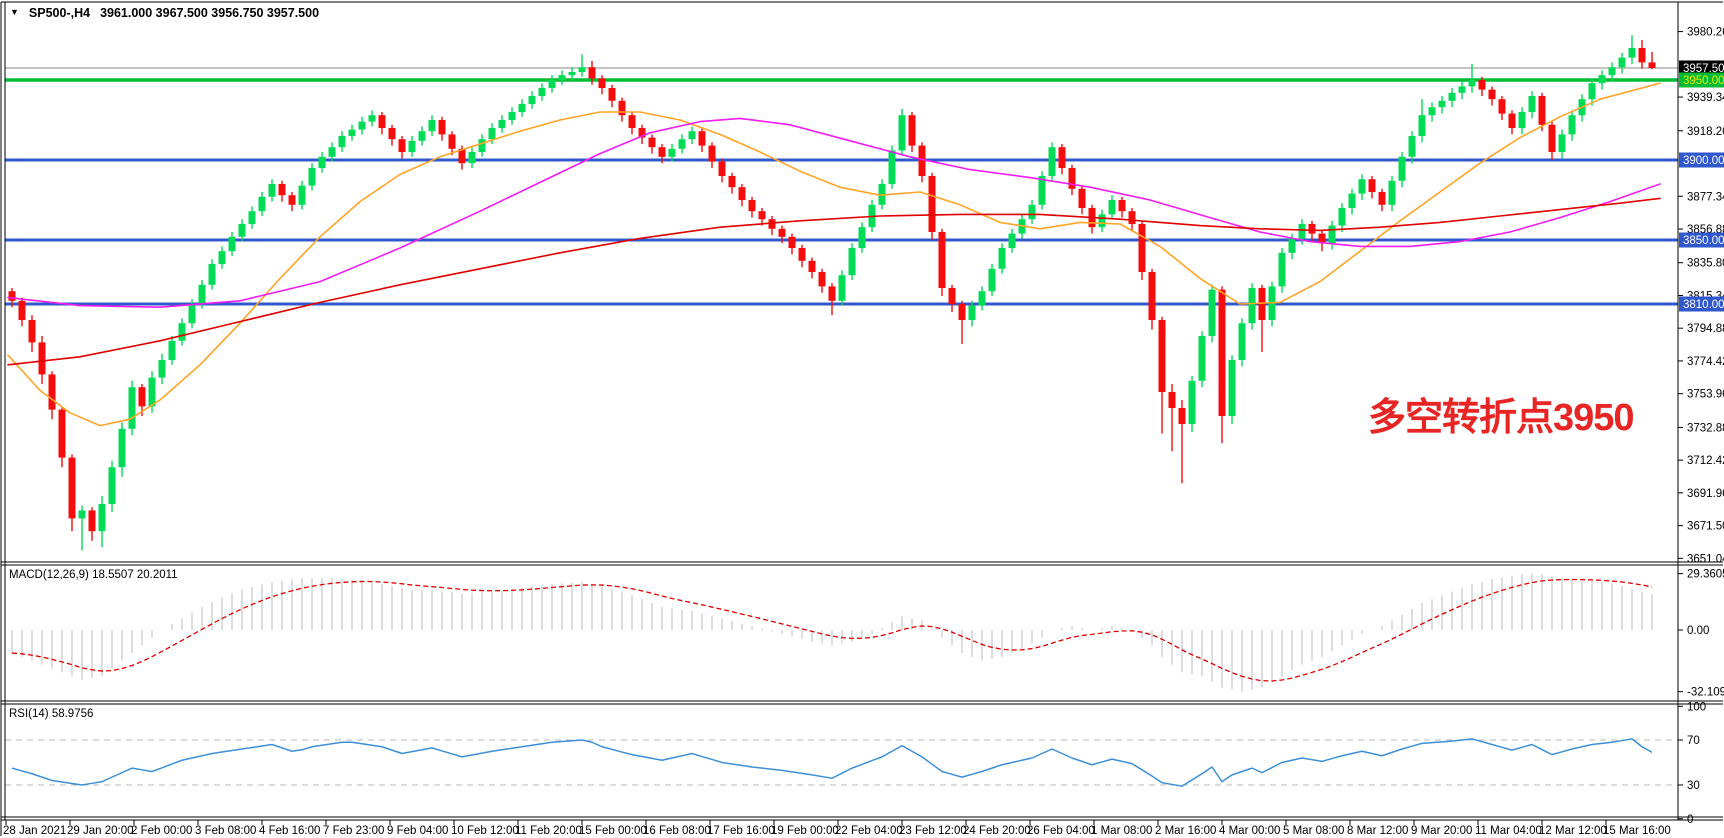  Describe the element at coordinates (997, 831) in the screenshot. I see `time-tick-label: 24 Feb 20:00` at that location.